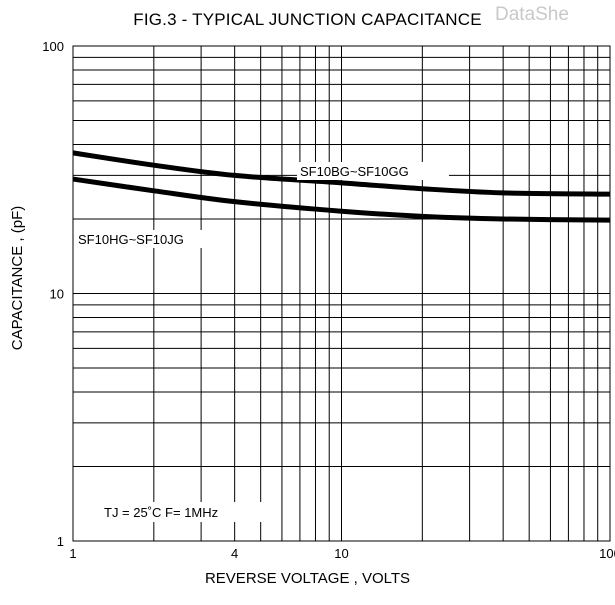 The width and height of the screenshot is (615, 605). I want to click on series-layer, so click(341, 186).